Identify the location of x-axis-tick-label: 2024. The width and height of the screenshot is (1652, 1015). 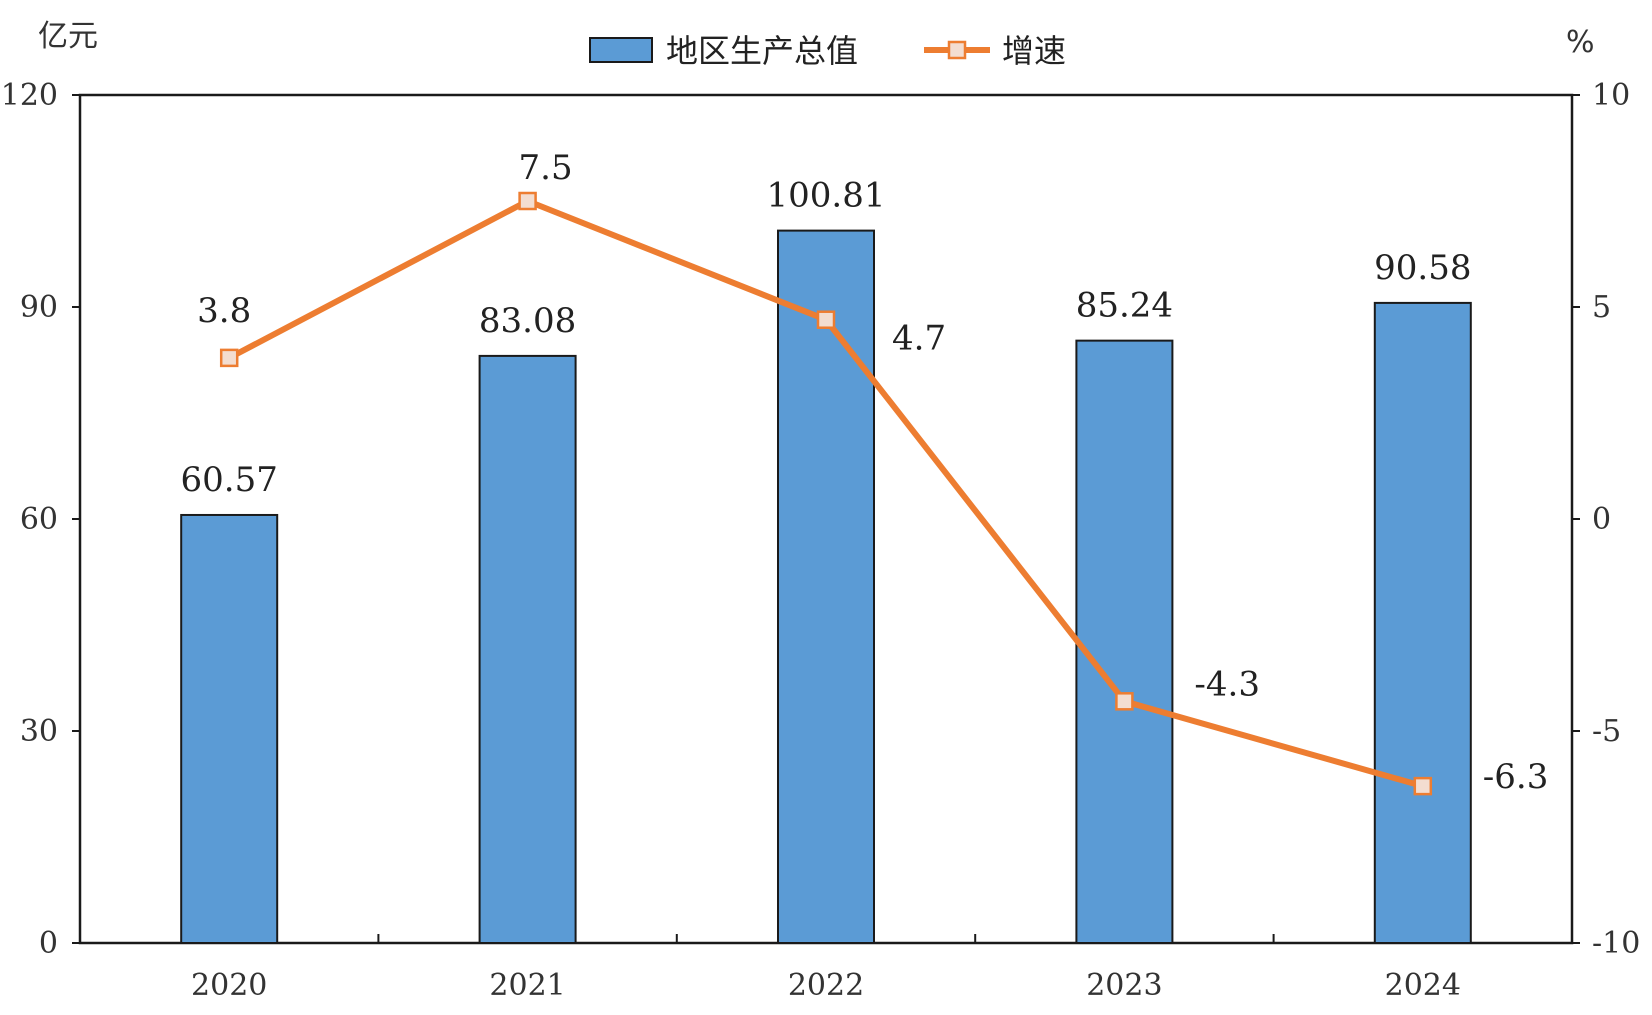
(1423, 985).